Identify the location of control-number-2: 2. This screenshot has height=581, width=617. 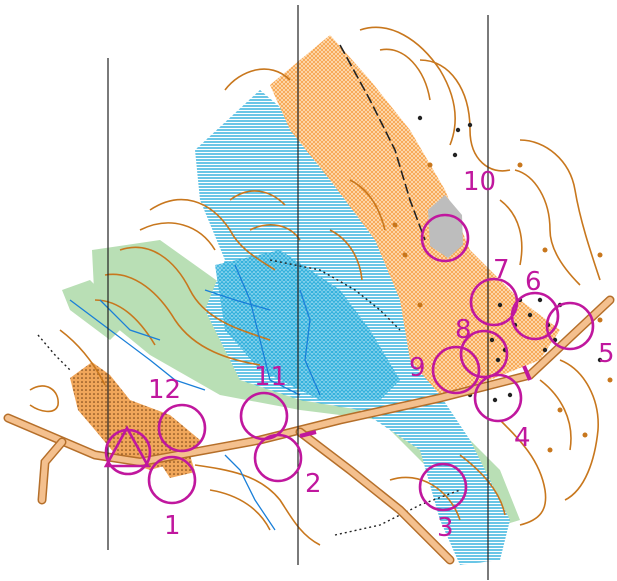
(313, 484).